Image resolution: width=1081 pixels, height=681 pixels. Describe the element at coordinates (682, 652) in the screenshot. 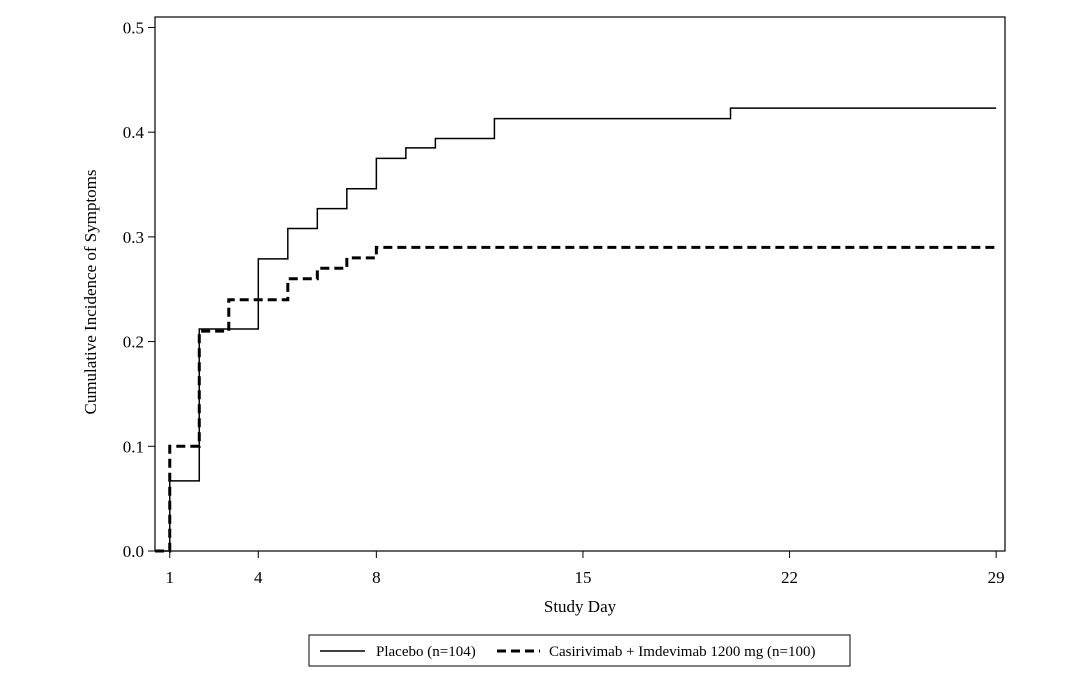

I see `legend-label-casirivimab: Casirivimab + Imdevimab 1200 mg (n=100)` at that location.